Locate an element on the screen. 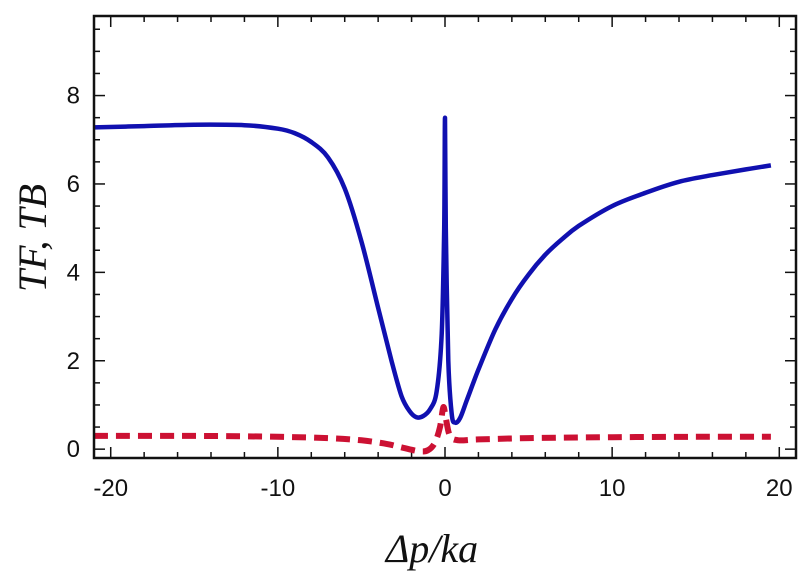 The image size is (800, 583). x-axis-title: Δp/ka is located at coordinates (431, 548).